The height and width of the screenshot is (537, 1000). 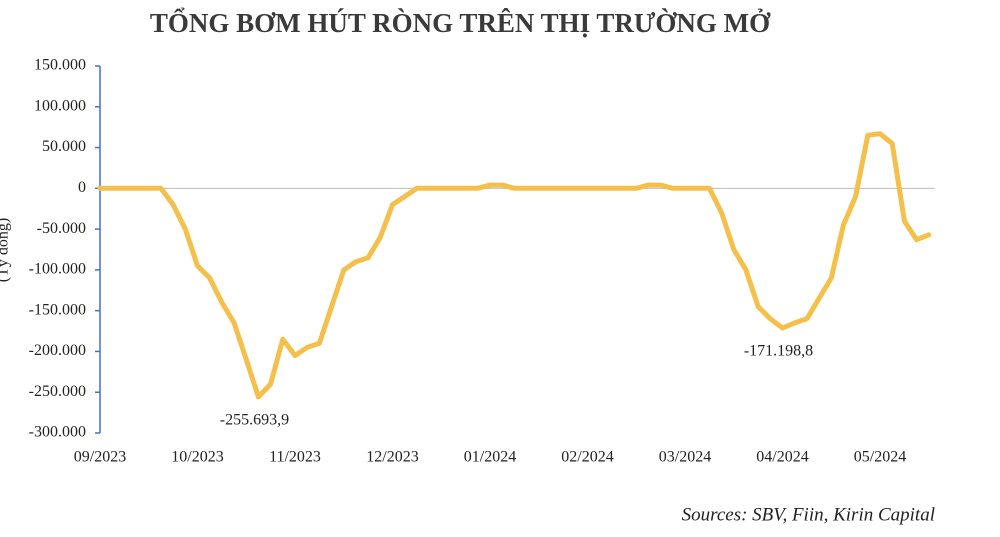 I want to click on y-tick-label: 50.000, so click(x=64, y=146).